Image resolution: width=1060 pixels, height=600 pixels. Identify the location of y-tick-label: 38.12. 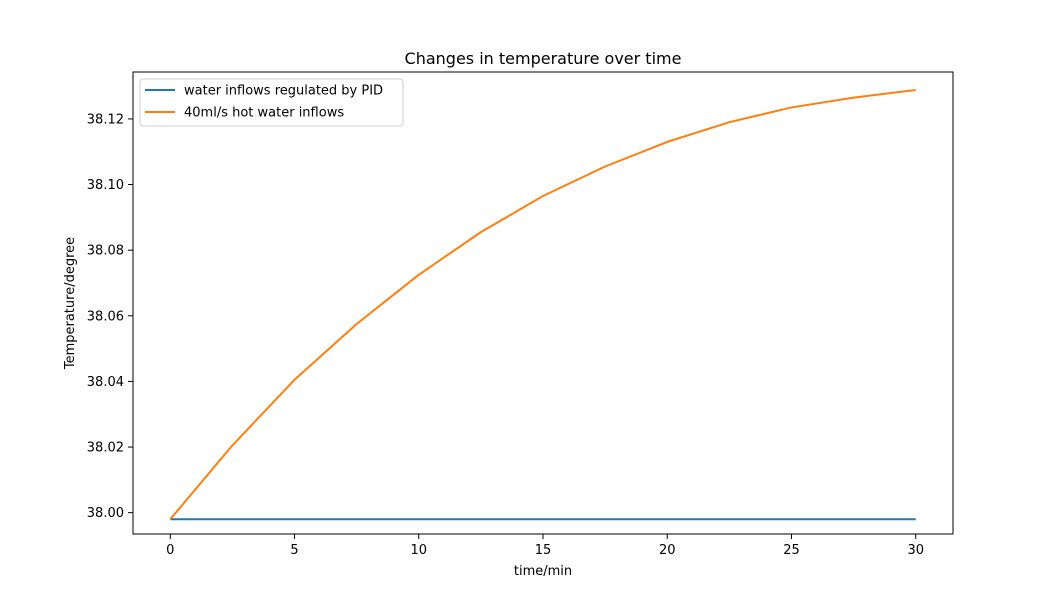
(105, 119).